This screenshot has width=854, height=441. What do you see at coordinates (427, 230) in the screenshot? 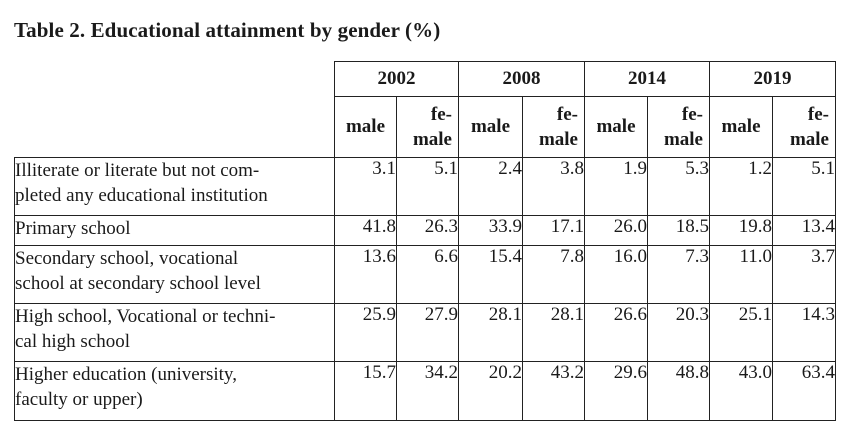
I see `value-cell: 26.3` at bounding box center [427, 230].